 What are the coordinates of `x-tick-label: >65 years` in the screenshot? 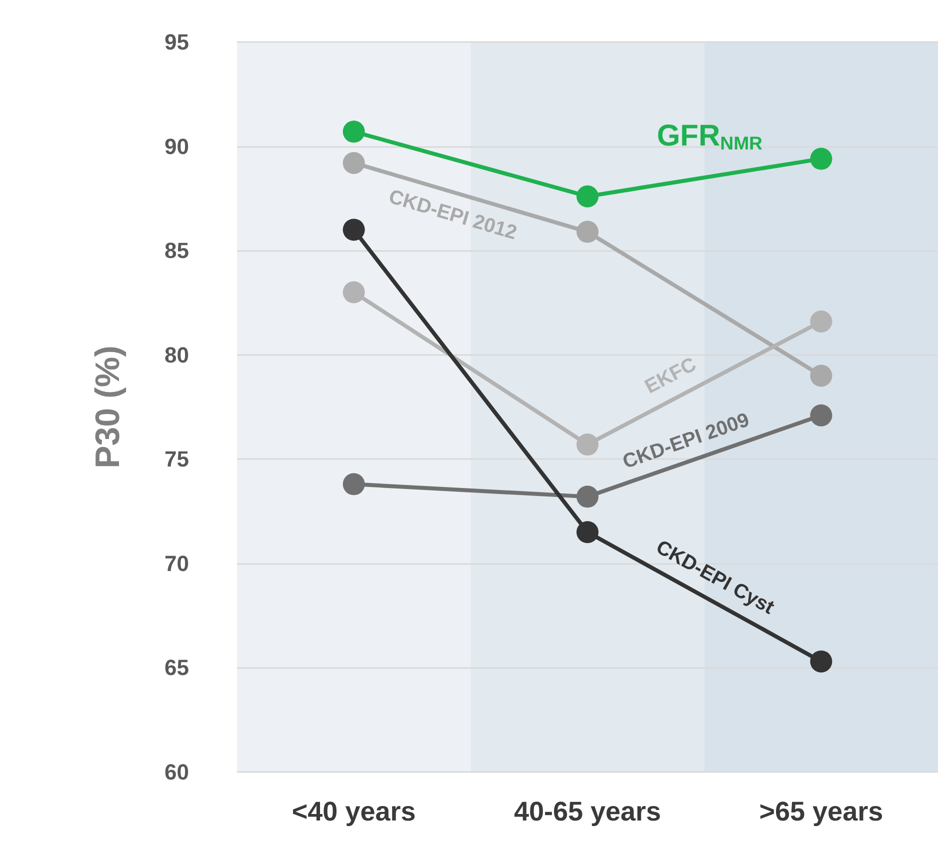 It's located at (821, 811).